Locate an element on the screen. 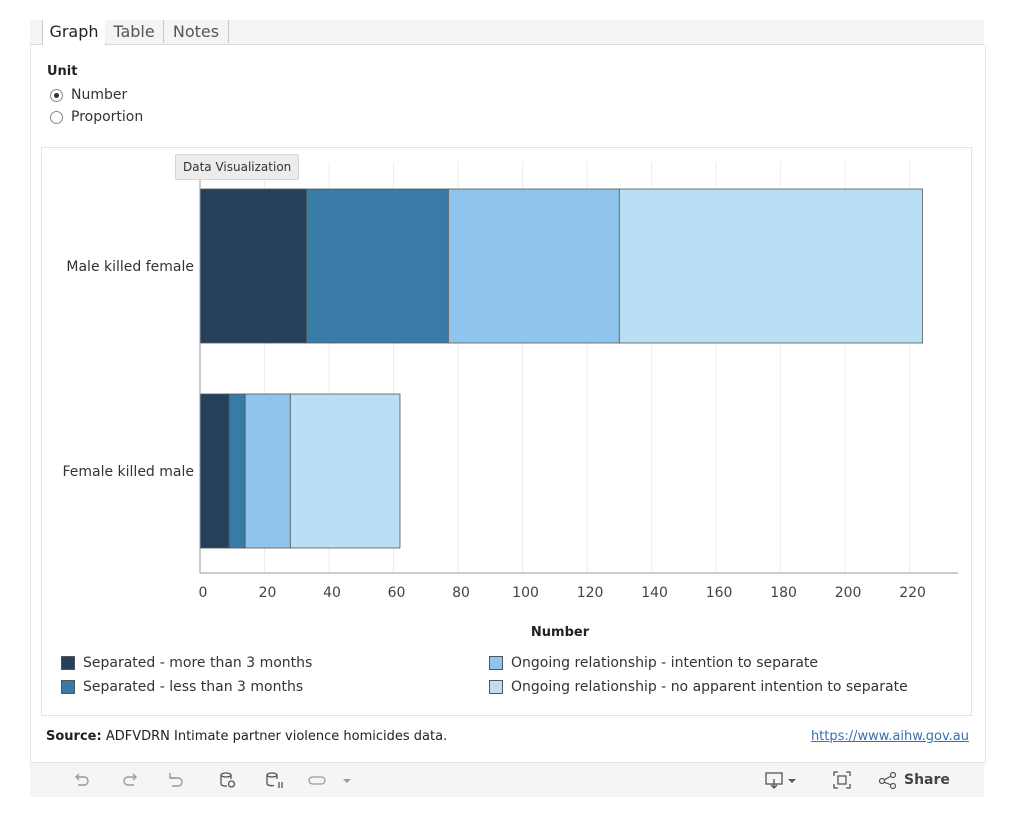 This screenshot has height=818, width=1024. unit-label: Unit is located at coordinates (62, 71).